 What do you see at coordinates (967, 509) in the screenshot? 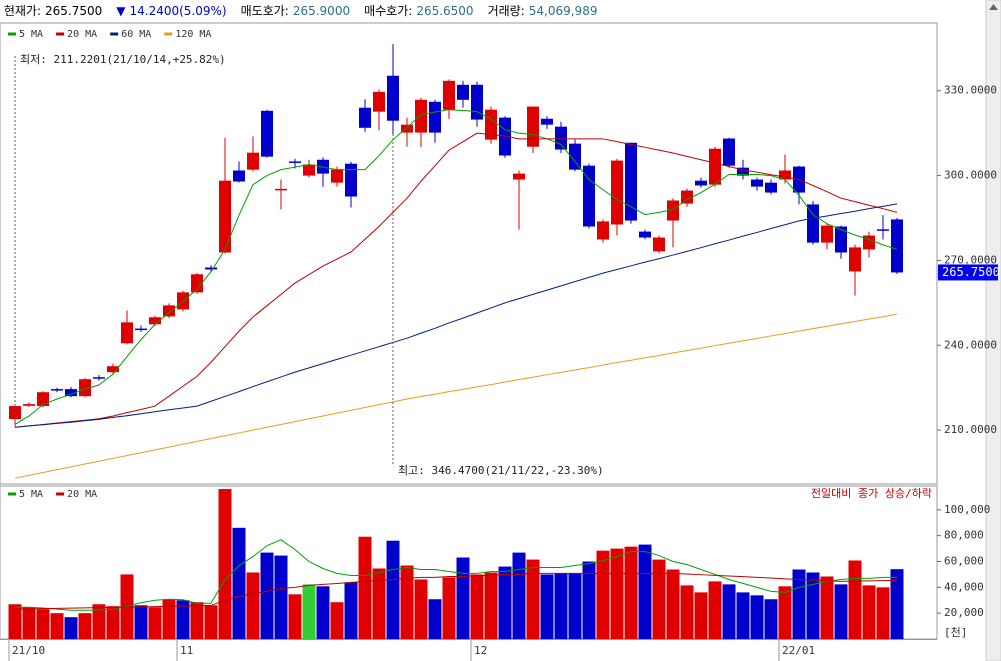
I see `y-tick-label: 100,000` at bounding box center [967, 509].